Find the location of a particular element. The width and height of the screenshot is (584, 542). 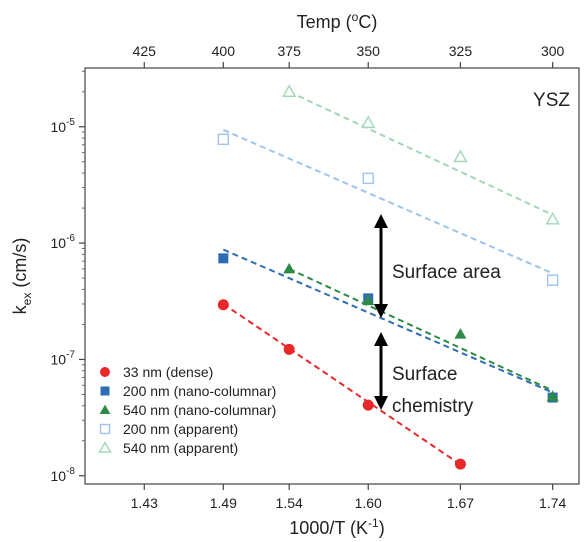

surface-area-arrow is located at coordinates (381, 266).